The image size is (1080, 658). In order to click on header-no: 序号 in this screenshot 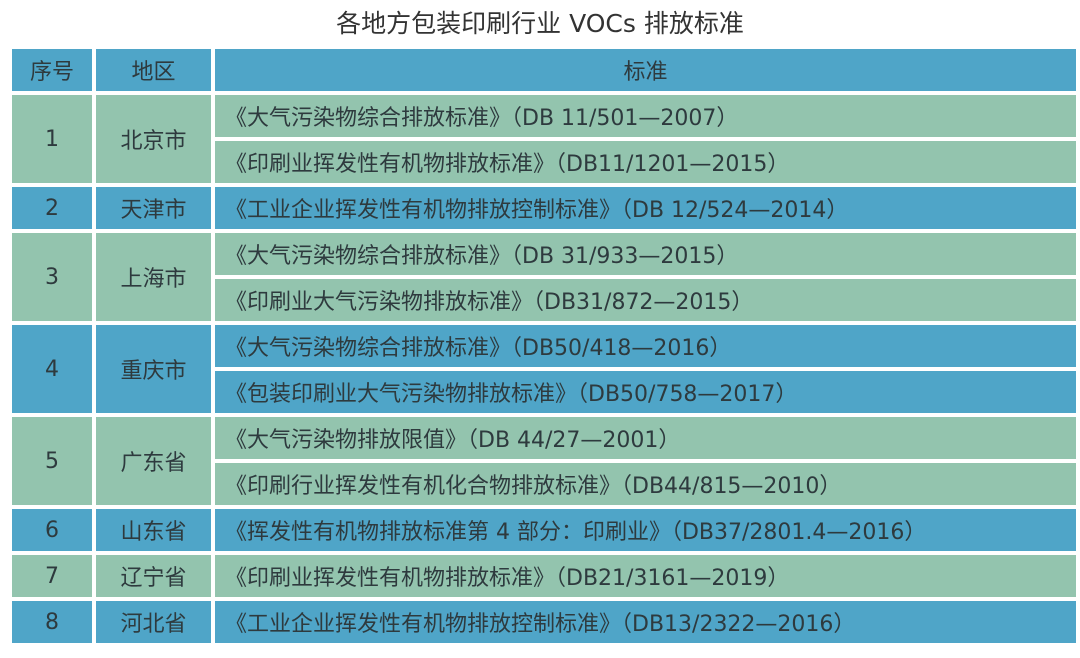, I will do `click(52, 70)`.